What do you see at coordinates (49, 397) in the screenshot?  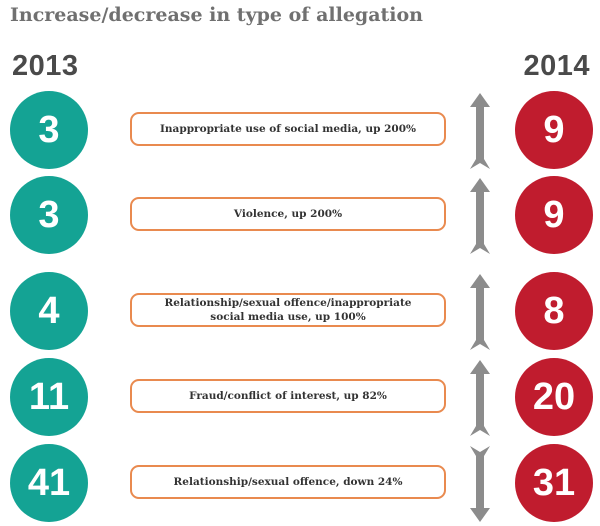 I see `value-2013-circle: 11` at bounding box center [49, 397].